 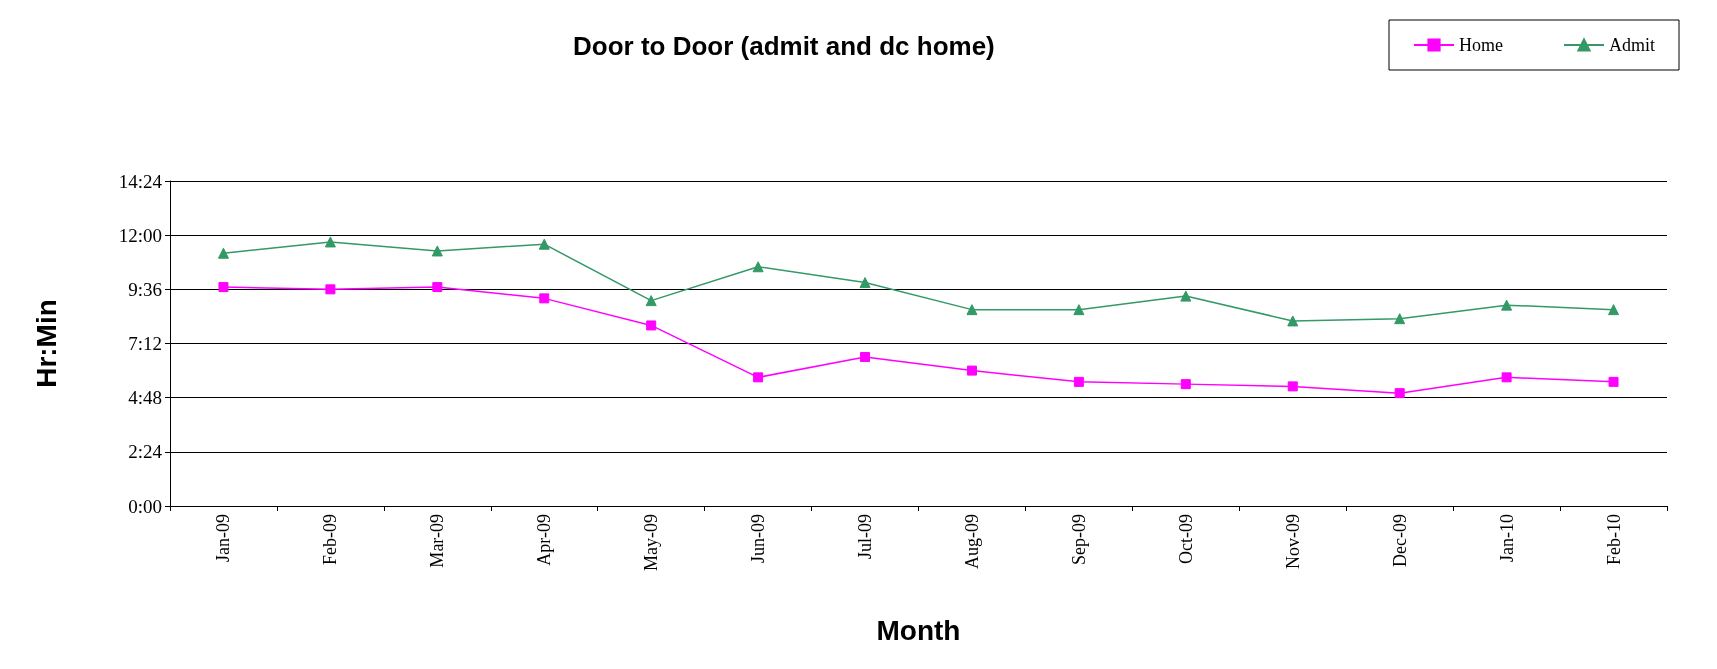 What do you see at coordinates (971, 541) in the screenshot?
I see `x-tick-label: Aug-09` at bounding box center [971, 541].